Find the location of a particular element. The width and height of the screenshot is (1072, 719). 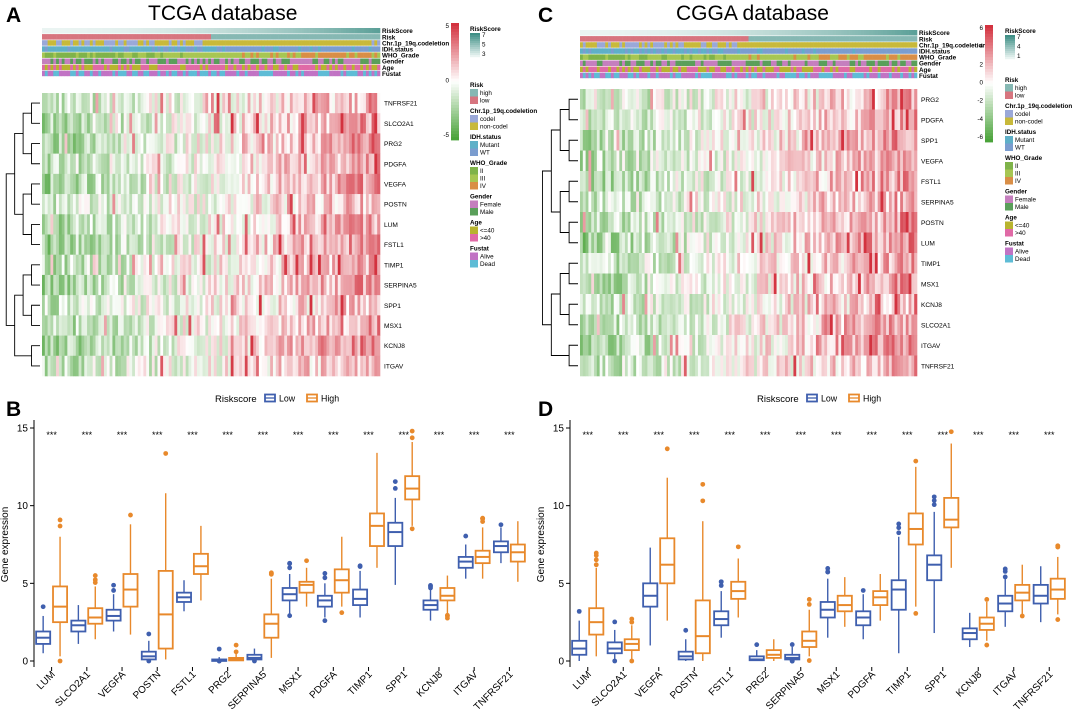

gene-row-label: KCNJ8 is located at coordinates (394, 346).